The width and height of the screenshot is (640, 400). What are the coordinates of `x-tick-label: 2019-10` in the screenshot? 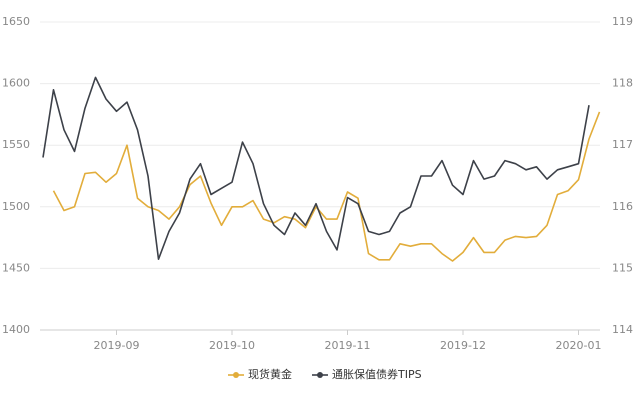 It's located at (232, 345).